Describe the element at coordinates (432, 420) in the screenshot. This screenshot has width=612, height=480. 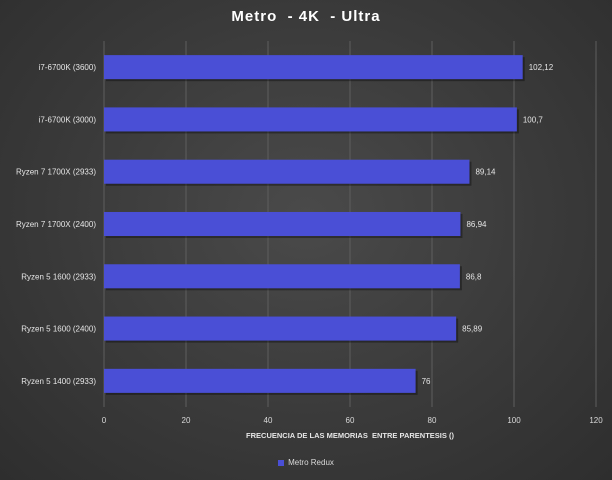
I see `x-tick-label-4: 80` at that location.